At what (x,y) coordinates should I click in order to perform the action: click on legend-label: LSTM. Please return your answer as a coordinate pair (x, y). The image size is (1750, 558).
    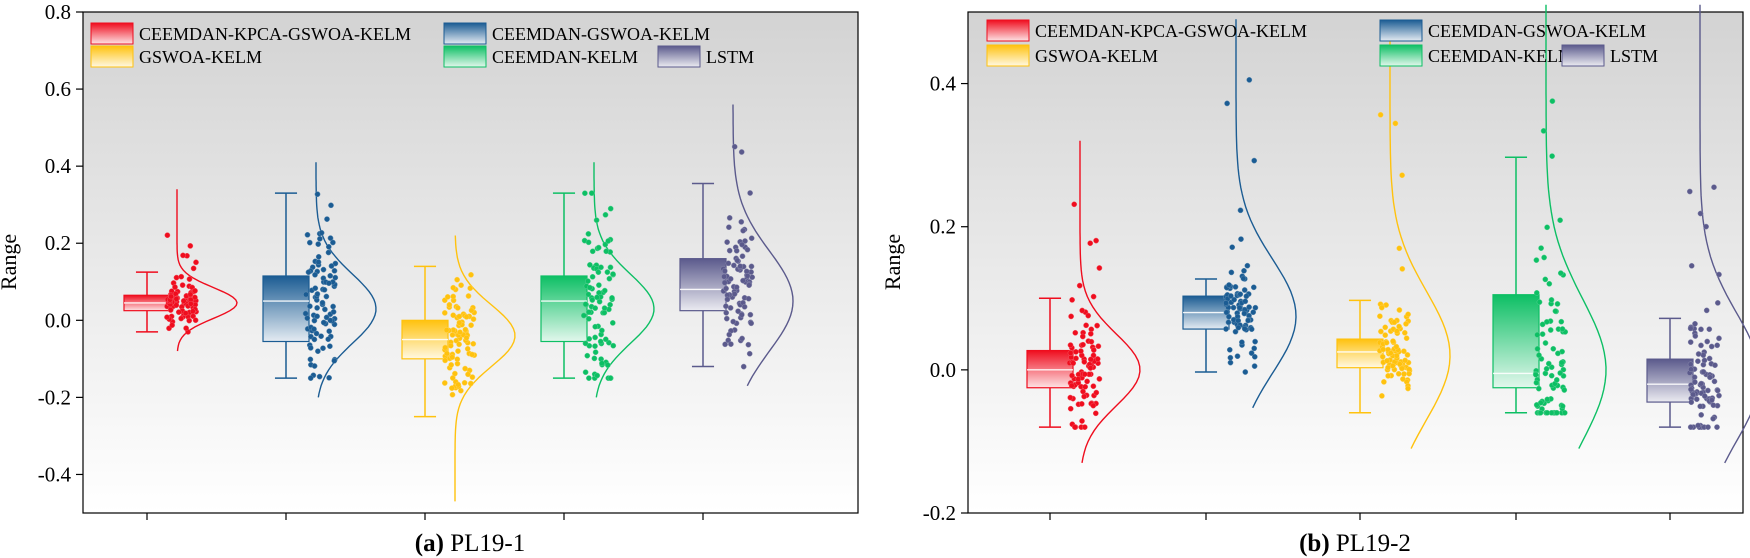
    Looking at the image, I should click on (730, 57).